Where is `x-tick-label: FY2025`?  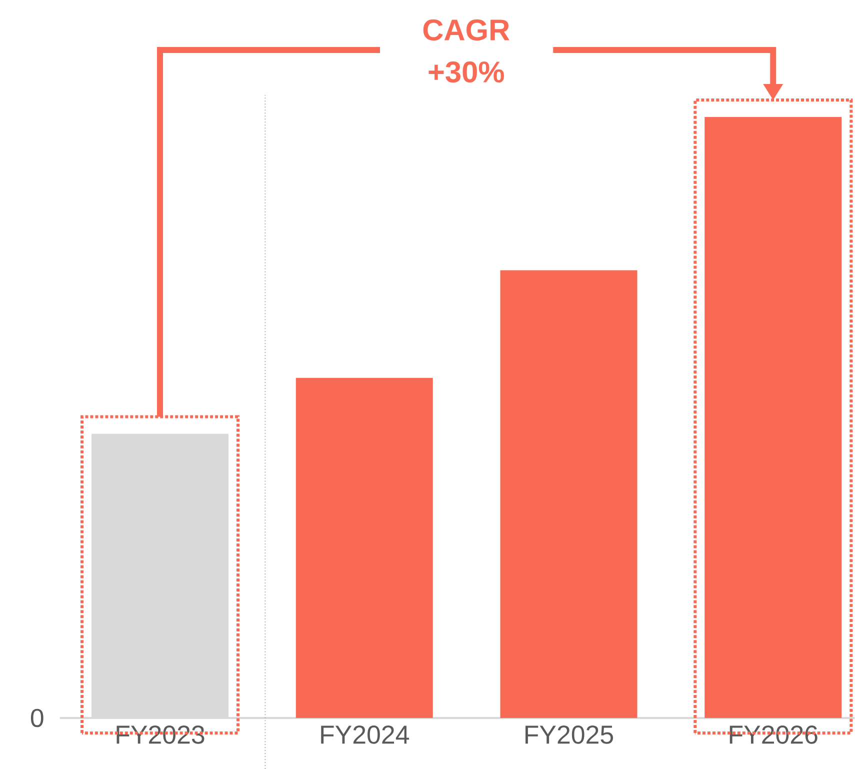
x-tick-label: FY2025 is located at coordinates (570, 735).